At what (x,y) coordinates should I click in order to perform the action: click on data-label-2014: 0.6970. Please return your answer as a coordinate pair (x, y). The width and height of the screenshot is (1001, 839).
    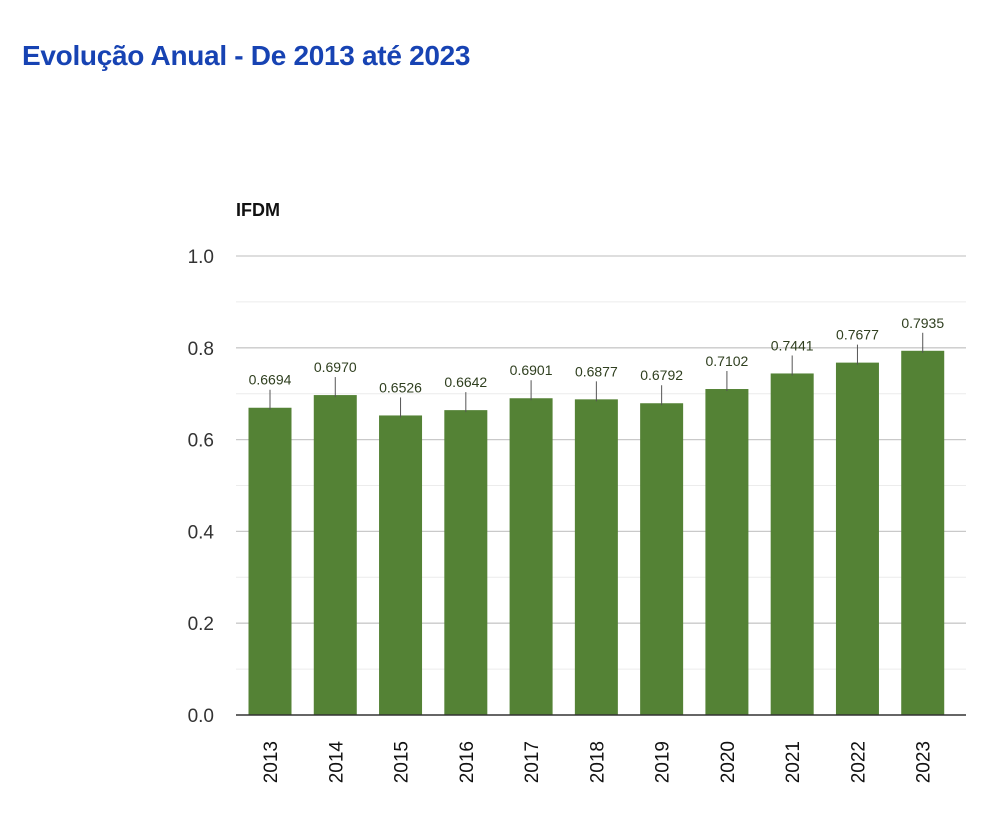
    Looking at the image, I should click on (335, 367).